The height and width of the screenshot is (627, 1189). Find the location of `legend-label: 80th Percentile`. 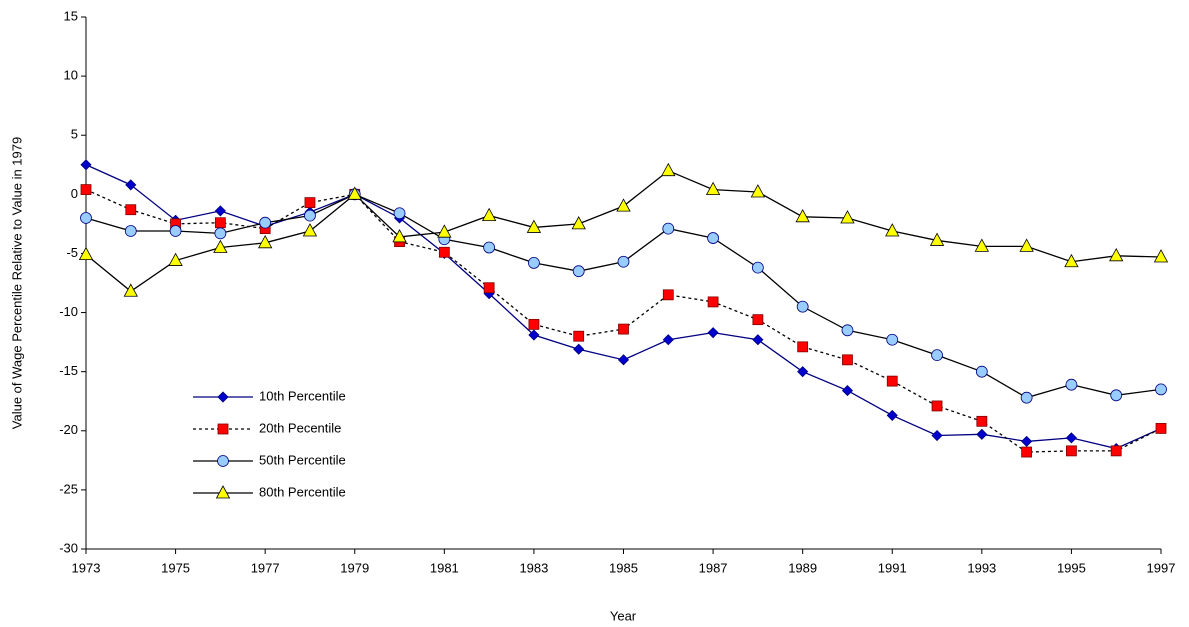

legend-label: 80th Percentile is located at coordinates (302, 491).